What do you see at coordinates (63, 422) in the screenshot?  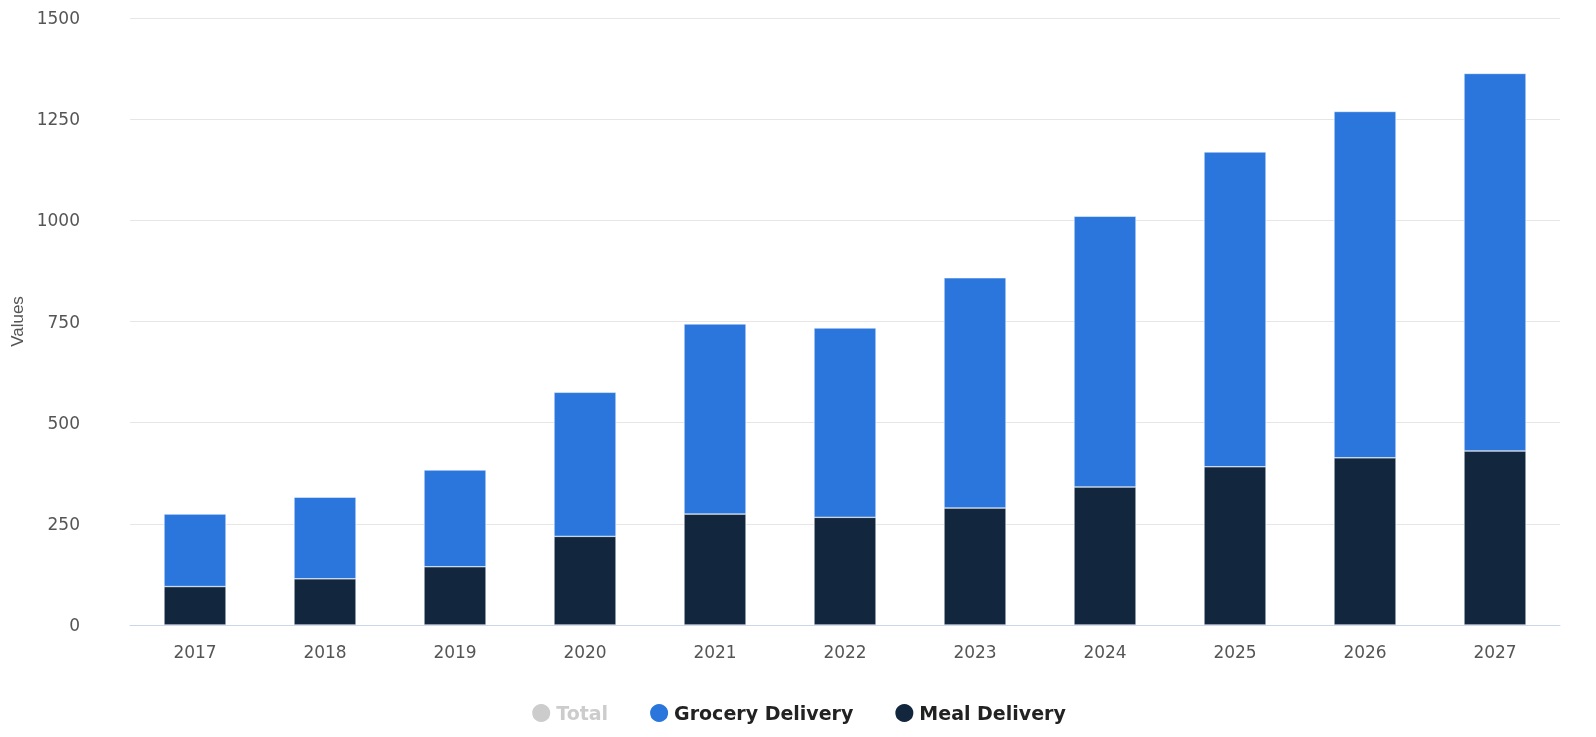 I see `y-tick-label: 500` at bounding box center [63, 422].